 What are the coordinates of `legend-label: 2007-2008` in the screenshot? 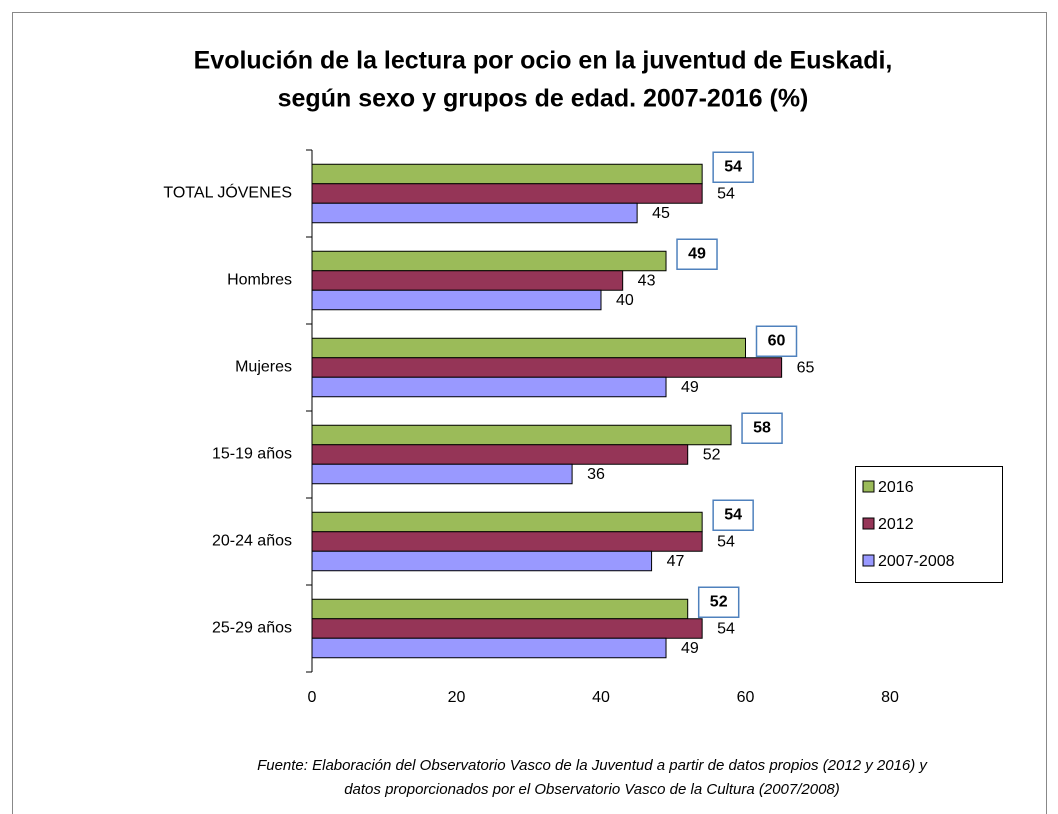 It's located at (916, 561).